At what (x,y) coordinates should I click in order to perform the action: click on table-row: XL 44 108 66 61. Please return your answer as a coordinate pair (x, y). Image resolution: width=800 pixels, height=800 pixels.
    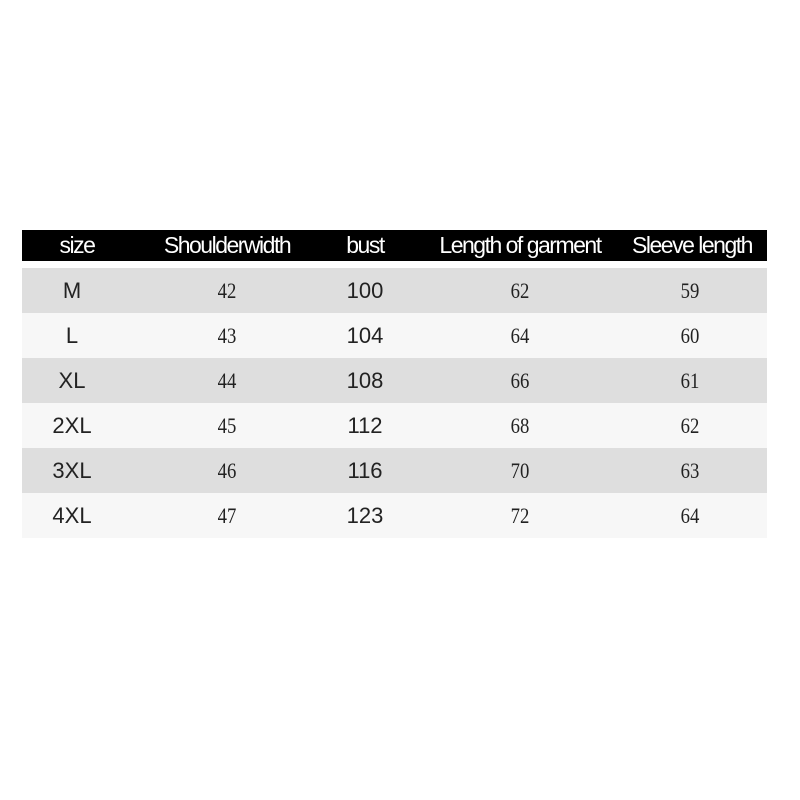
    Looking at the image, I should click on (394, 380).